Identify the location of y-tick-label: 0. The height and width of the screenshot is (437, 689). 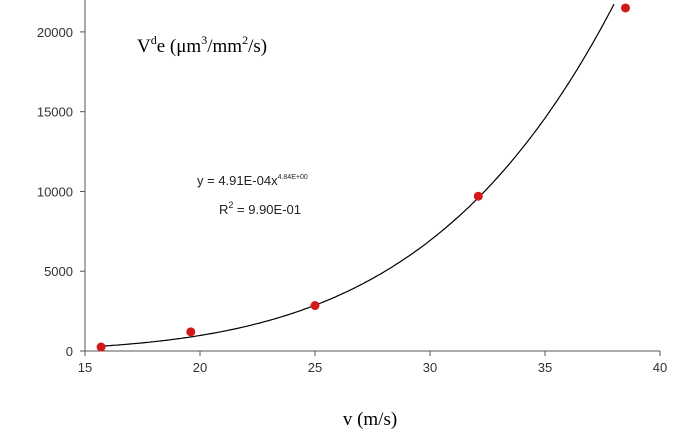
(69, 351).